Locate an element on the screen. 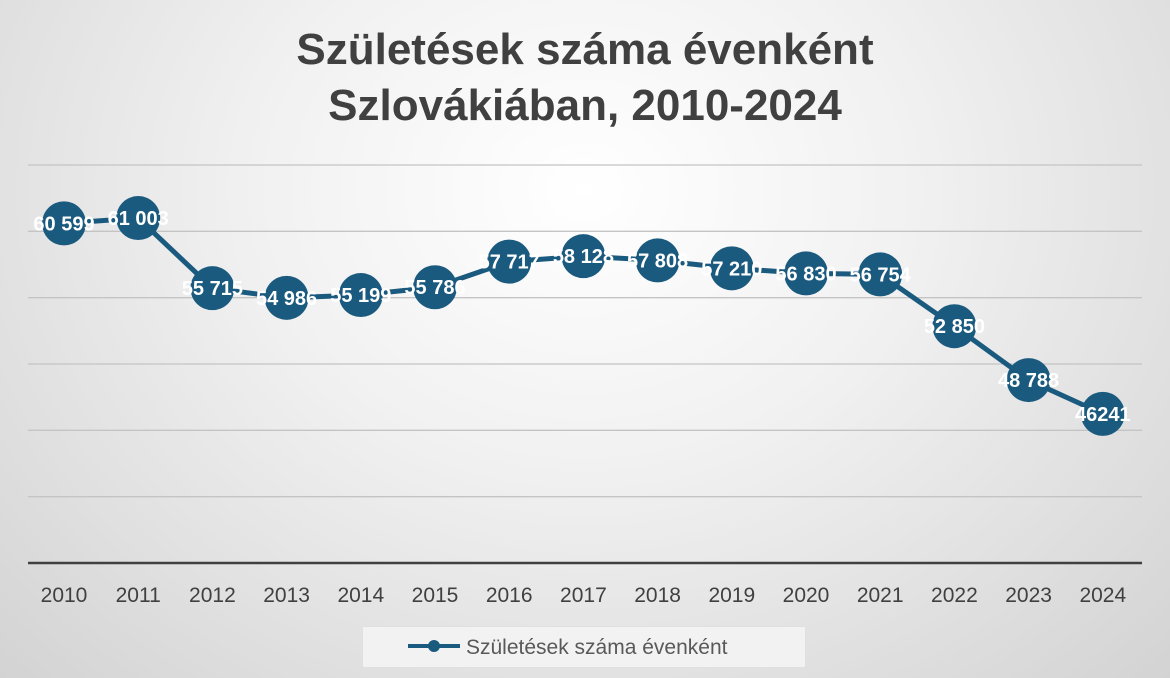  data-point-2016 is located at coordinates (509, 261).